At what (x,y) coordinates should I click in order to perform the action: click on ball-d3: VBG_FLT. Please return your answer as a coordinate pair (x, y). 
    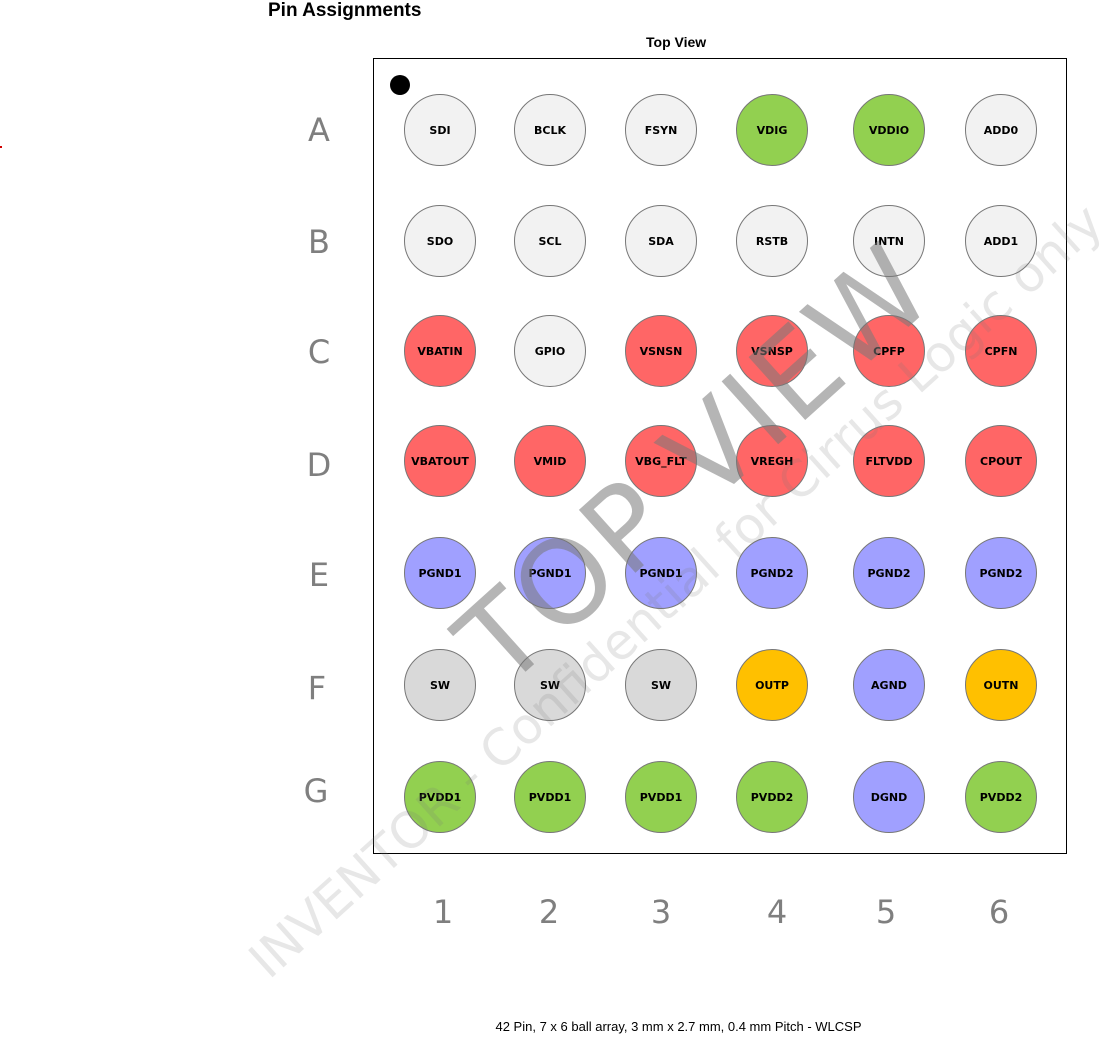
    Looking at the image, I should click on (661, 461).